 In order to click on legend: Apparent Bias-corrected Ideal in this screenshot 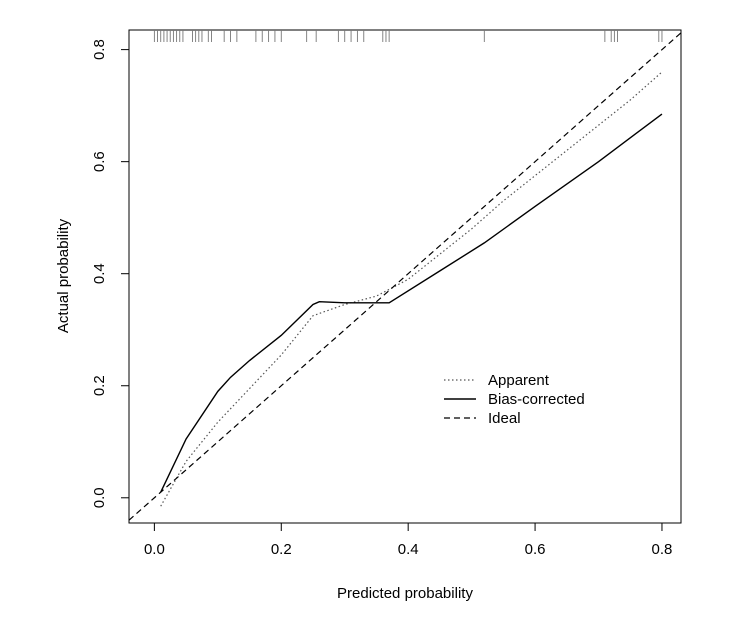, I will do `click(514, 399)`.